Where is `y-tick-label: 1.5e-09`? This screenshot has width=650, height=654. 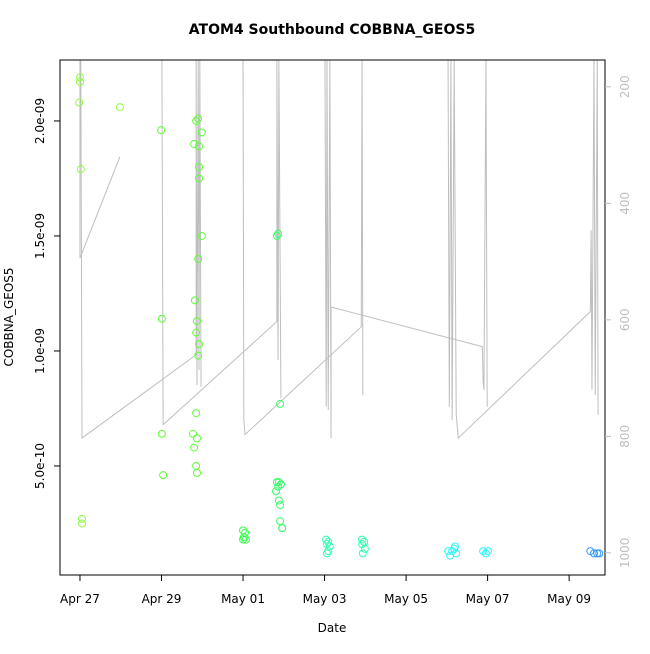 y-tick-label: 1.5e-09 is located at coordinates (40, 236).